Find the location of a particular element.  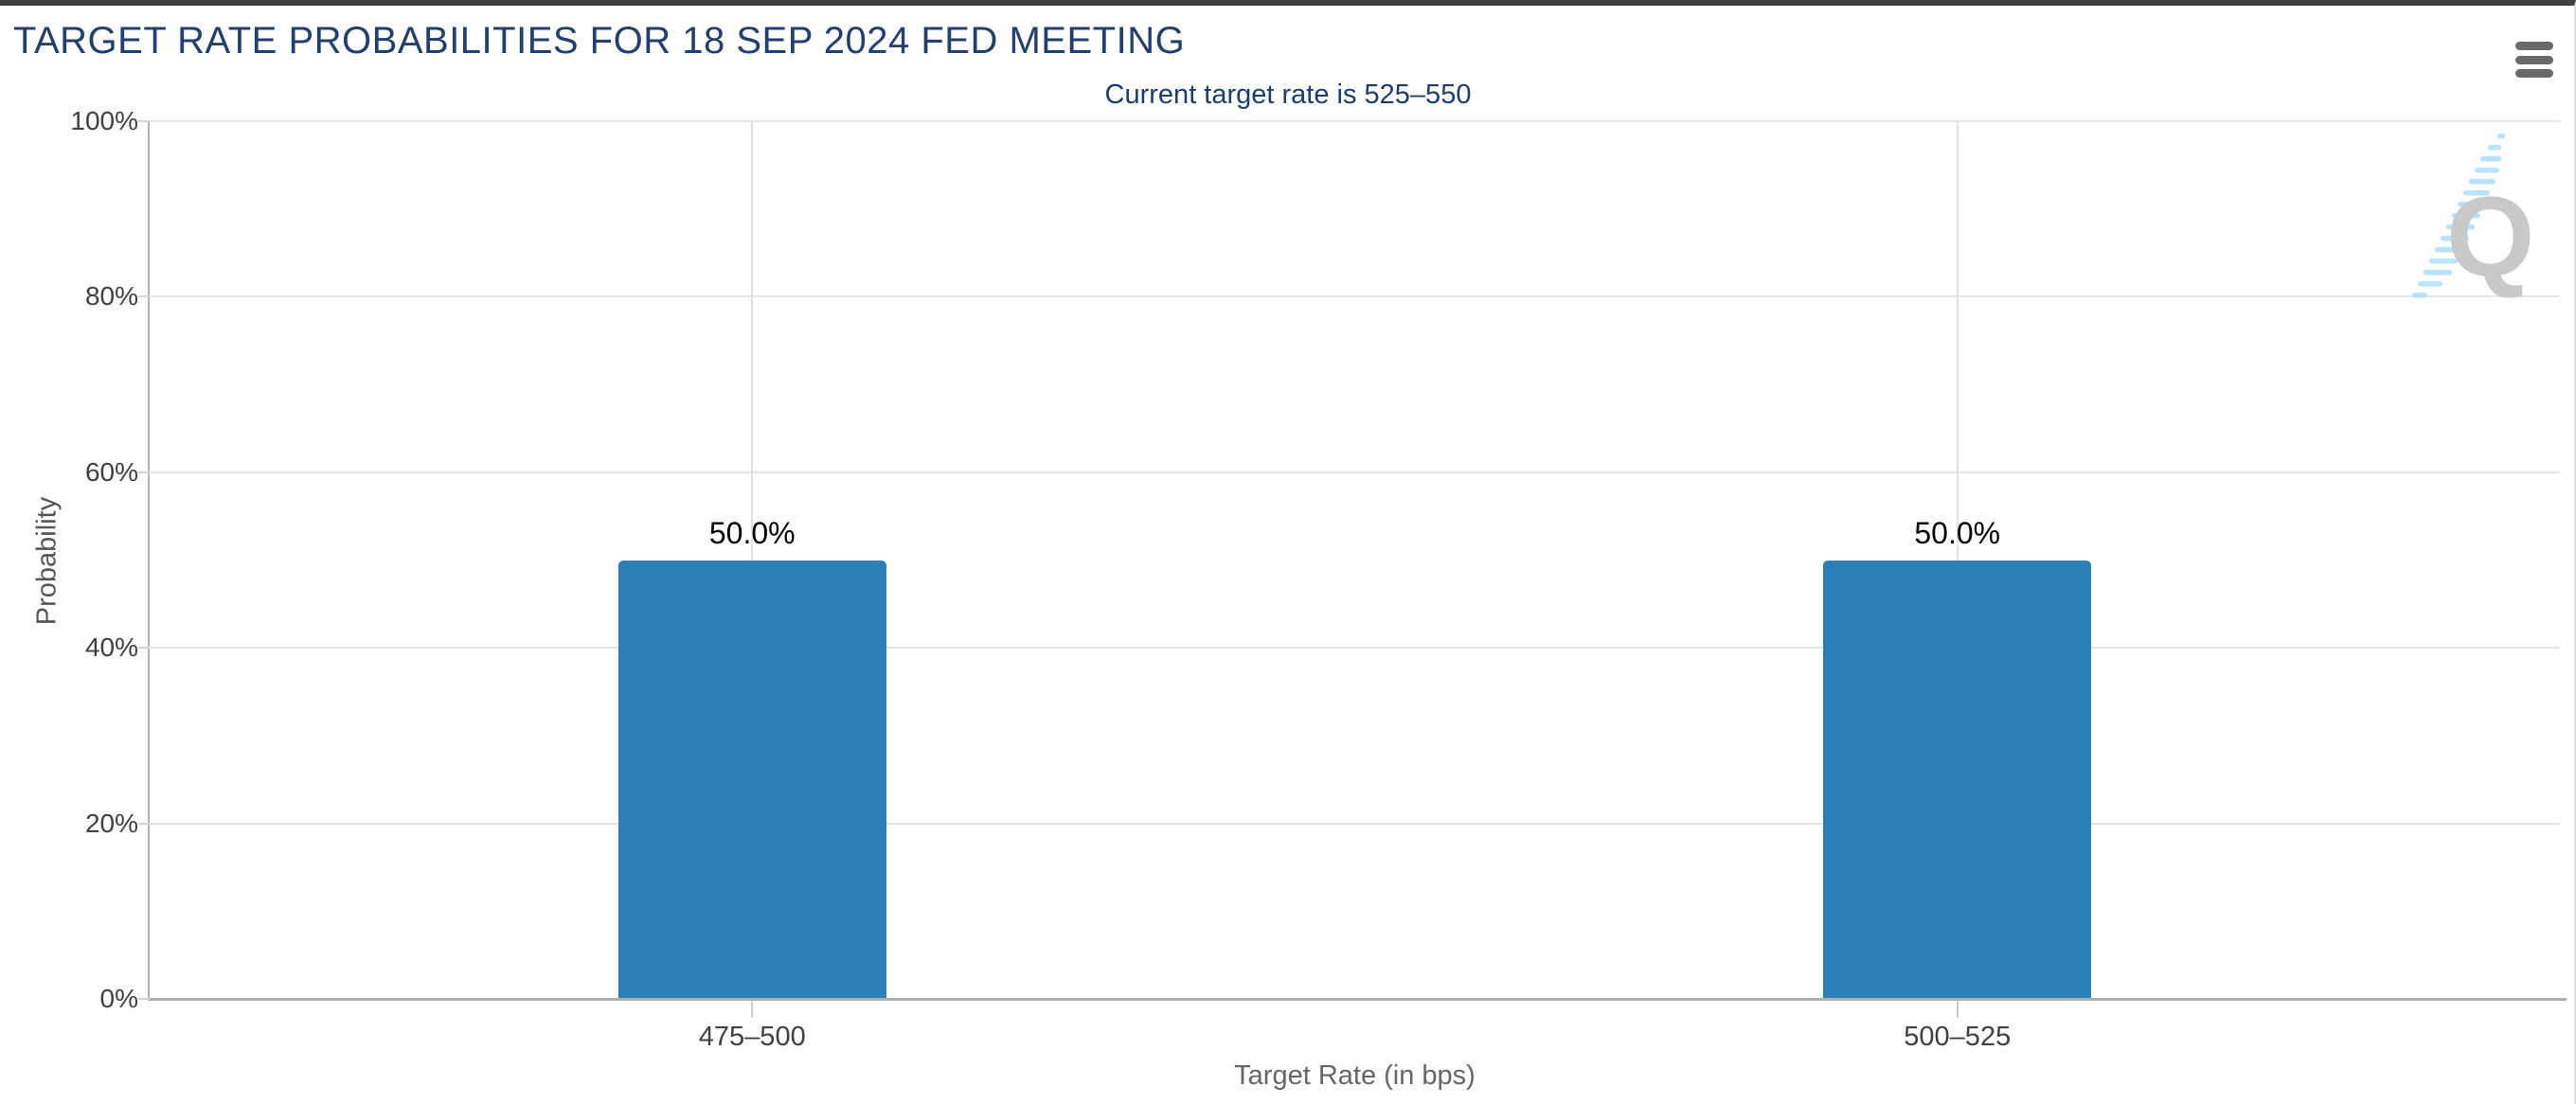

y-axis-line is located at coordinates (149, 560).